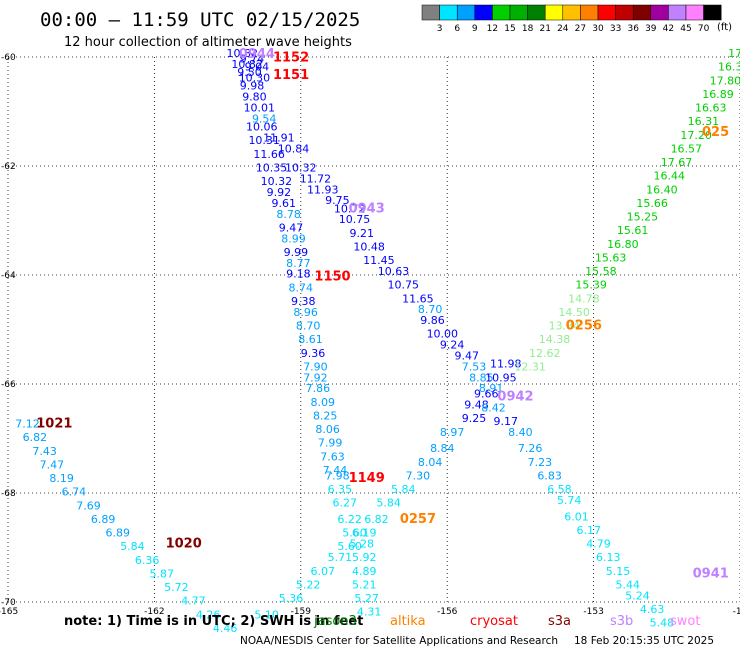 This screenshot has height=650, width=740. Describe the element at coordinates (291, 598) in the screenshot. I see `data-point: 5.36` at that location.